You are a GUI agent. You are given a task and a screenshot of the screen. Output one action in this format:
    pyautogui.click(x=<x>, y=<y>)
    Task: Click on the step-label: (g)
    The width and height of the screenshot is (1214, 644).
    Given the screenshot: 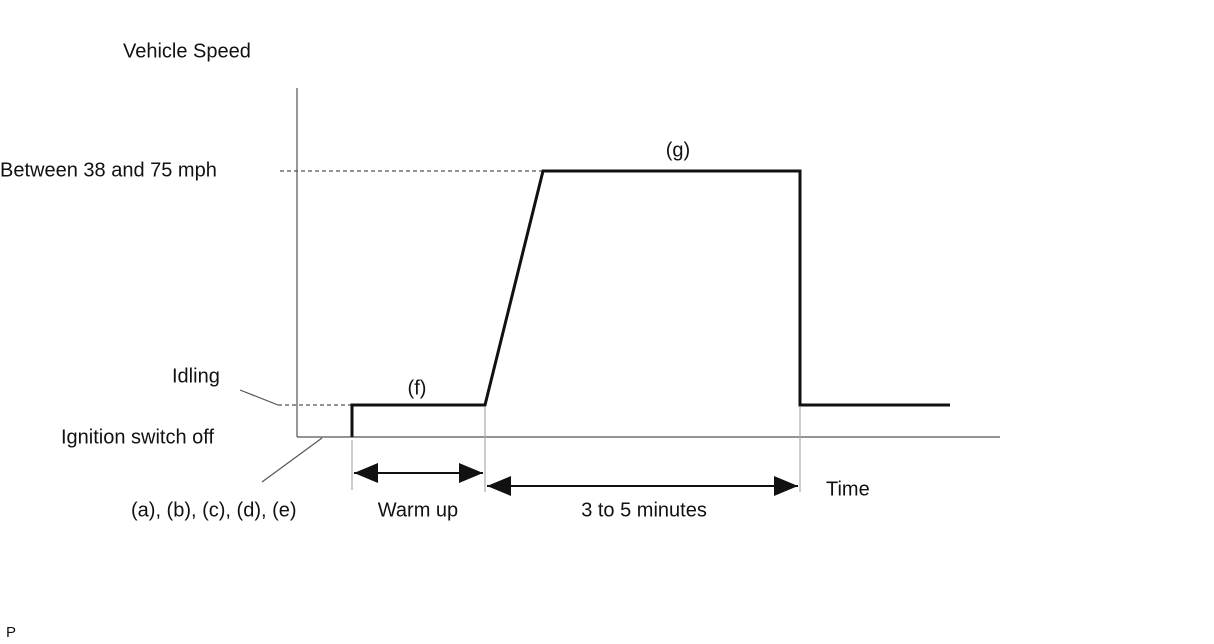 What is the action you would take?
    pyautogui.click(x=678, y=150)
    